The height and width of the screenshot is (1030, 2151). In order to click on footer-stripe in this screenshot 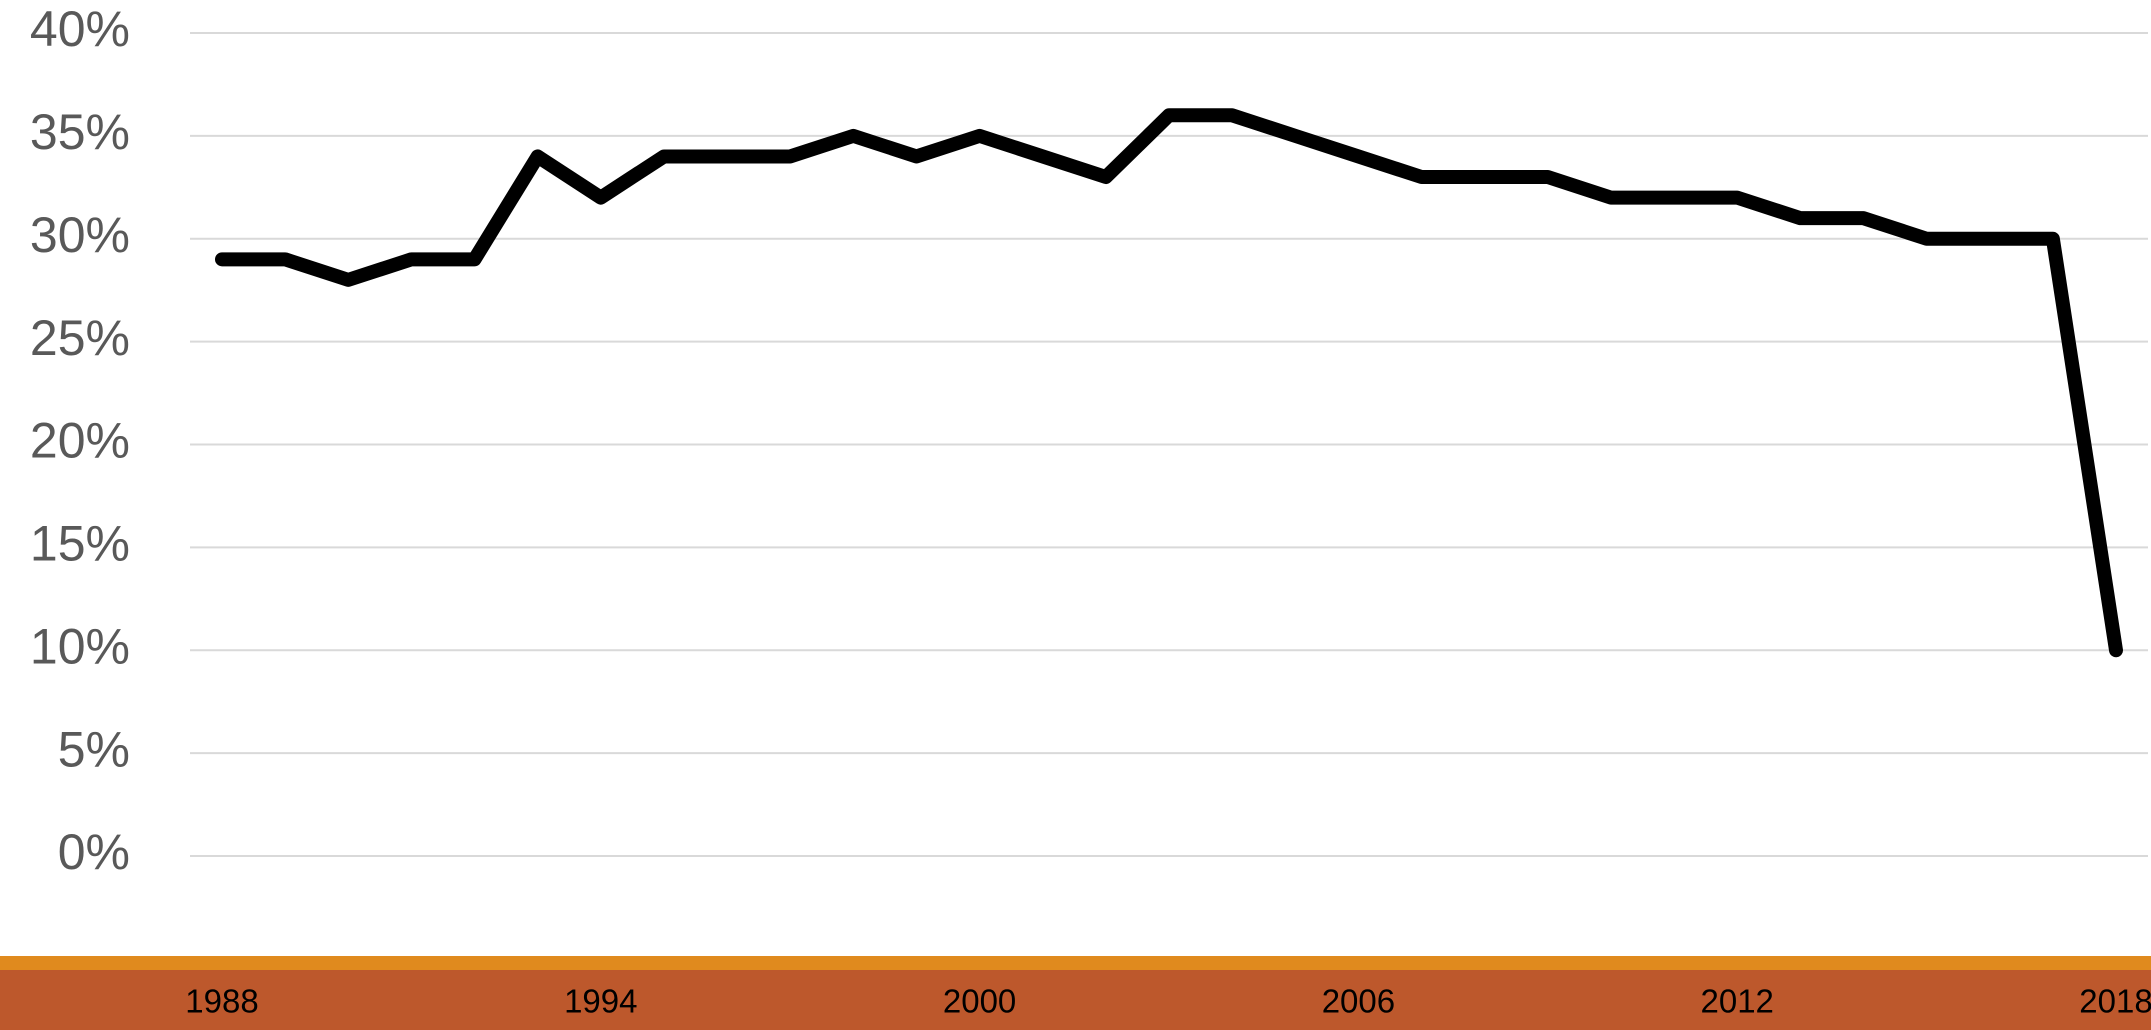, I will do `click(1075, 963)`.